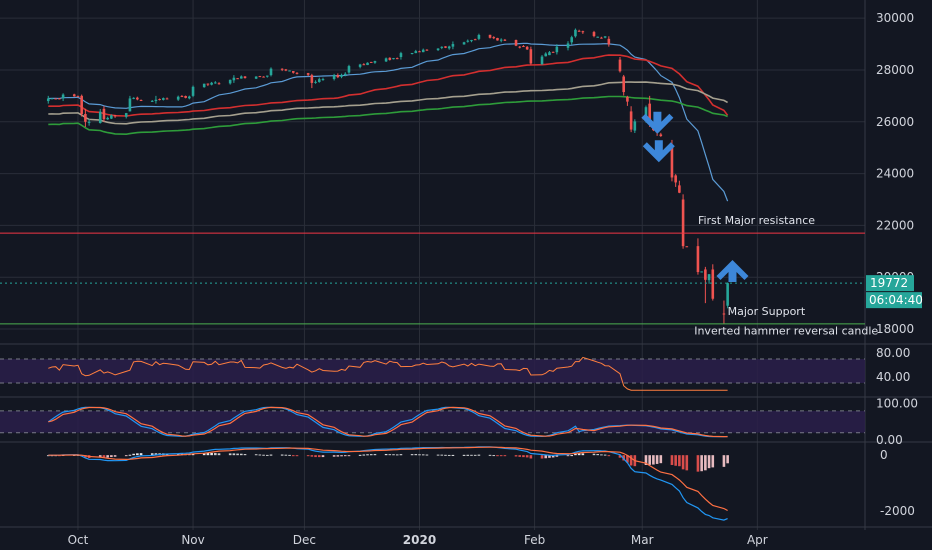 The width and height of the screenshot is (932, 550). I want to click on ma-100-line, so click(388, 103).